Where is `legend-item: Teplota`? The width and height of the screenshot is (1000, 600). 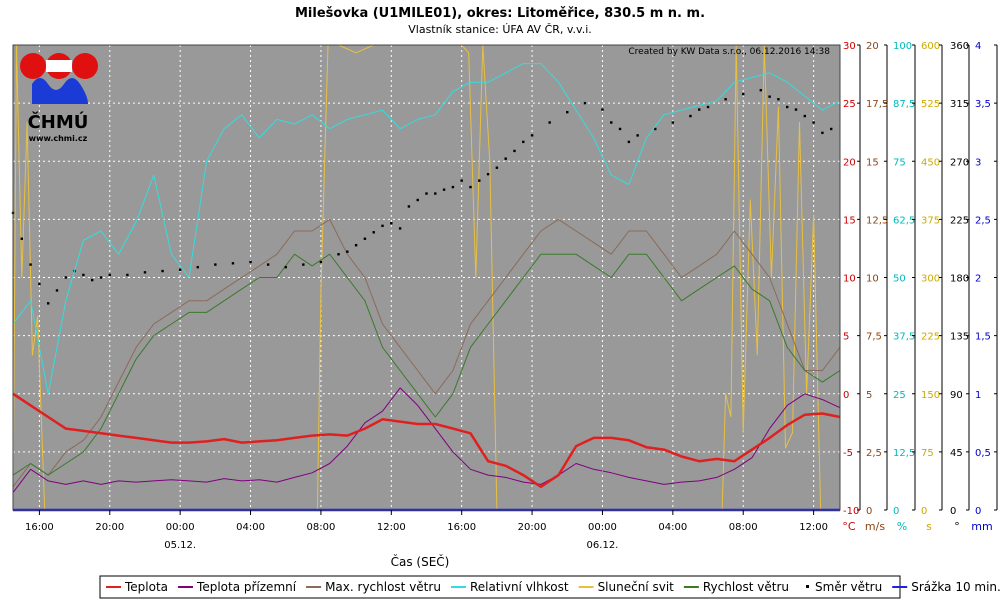 legend-item: Teplota is located at coordinates (137, 587).